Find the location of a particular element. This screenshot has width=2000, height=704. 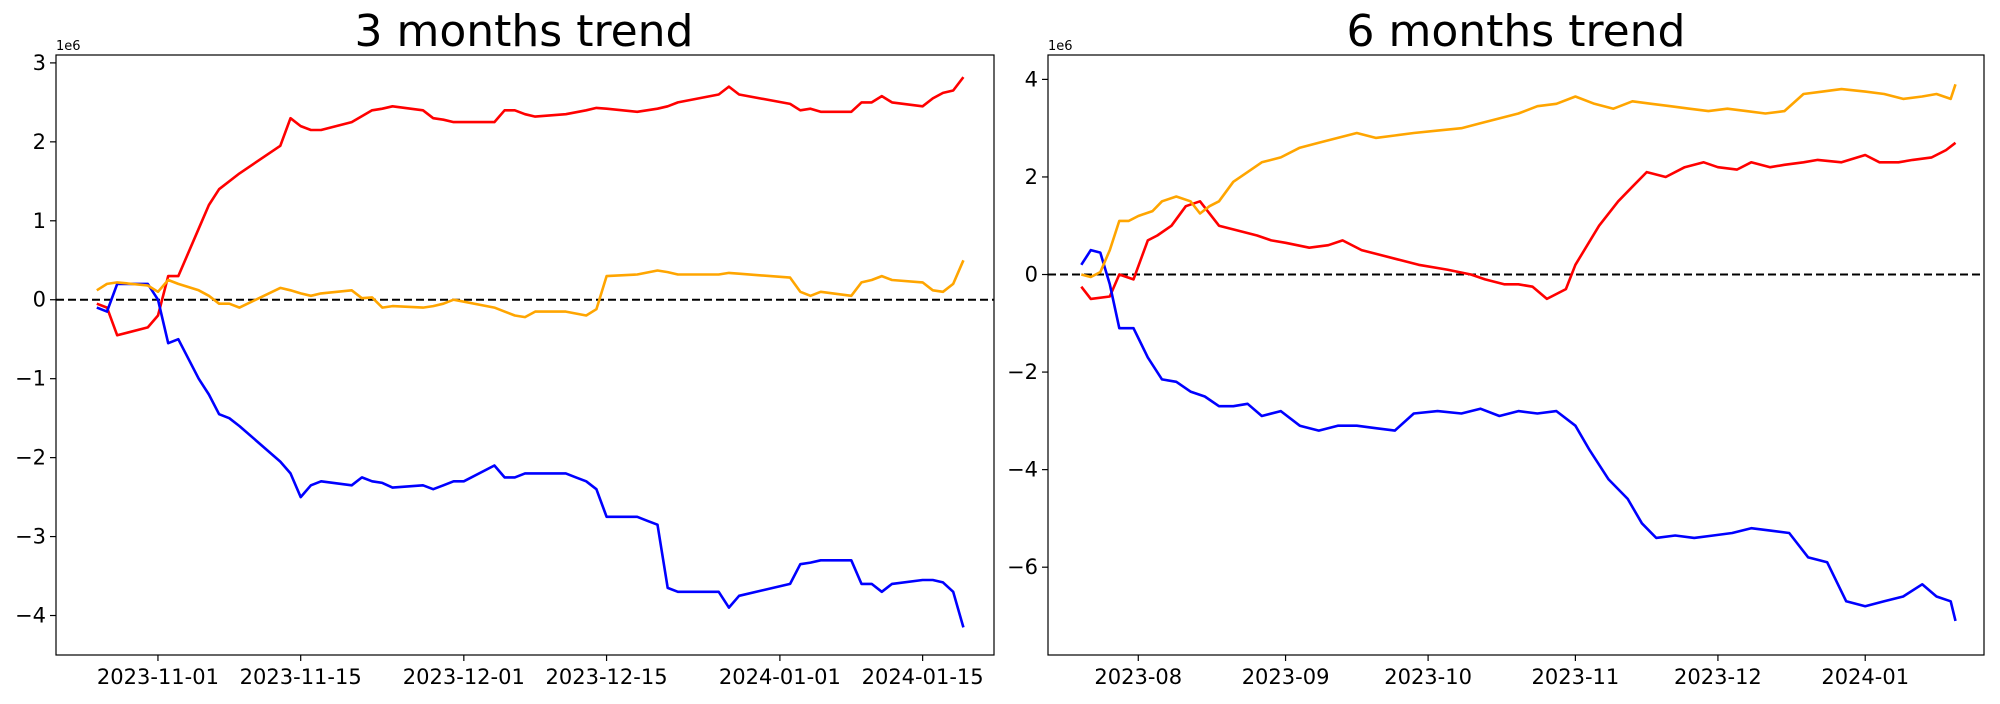

x-tick-label: 2023-11 is located at coordinates (1576, 677).